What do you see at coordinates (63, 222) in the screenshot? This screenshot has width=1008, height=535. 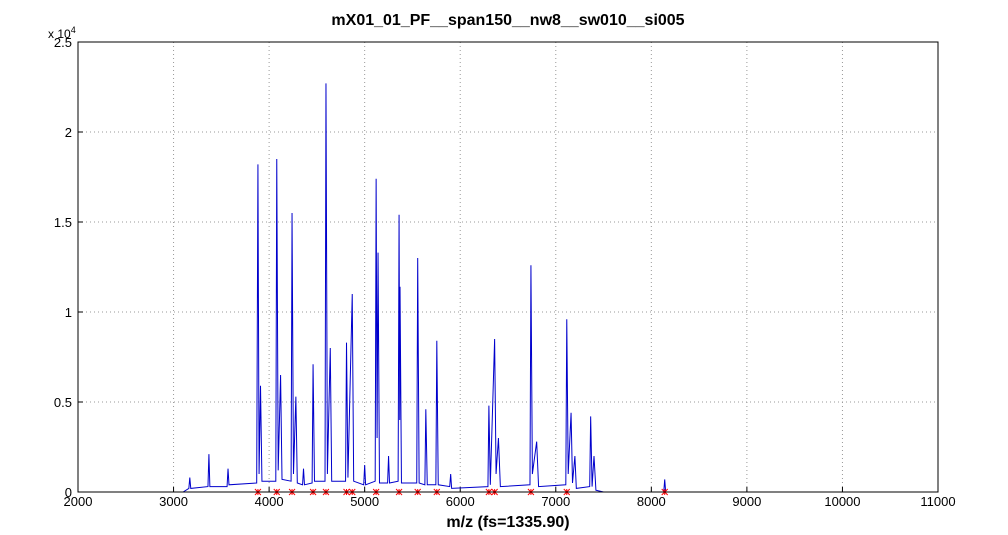 I see `y-tick-label: 1.5` at bounding box center [63, 222].